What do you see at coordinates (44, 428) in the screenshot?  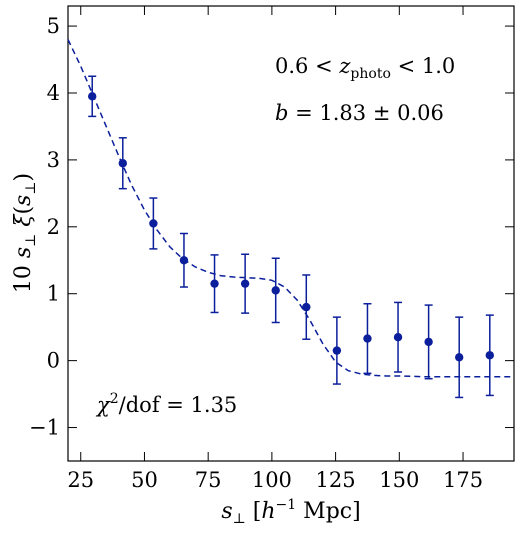 I see `y-tick-label: −1` at bounding box center [44, 428].